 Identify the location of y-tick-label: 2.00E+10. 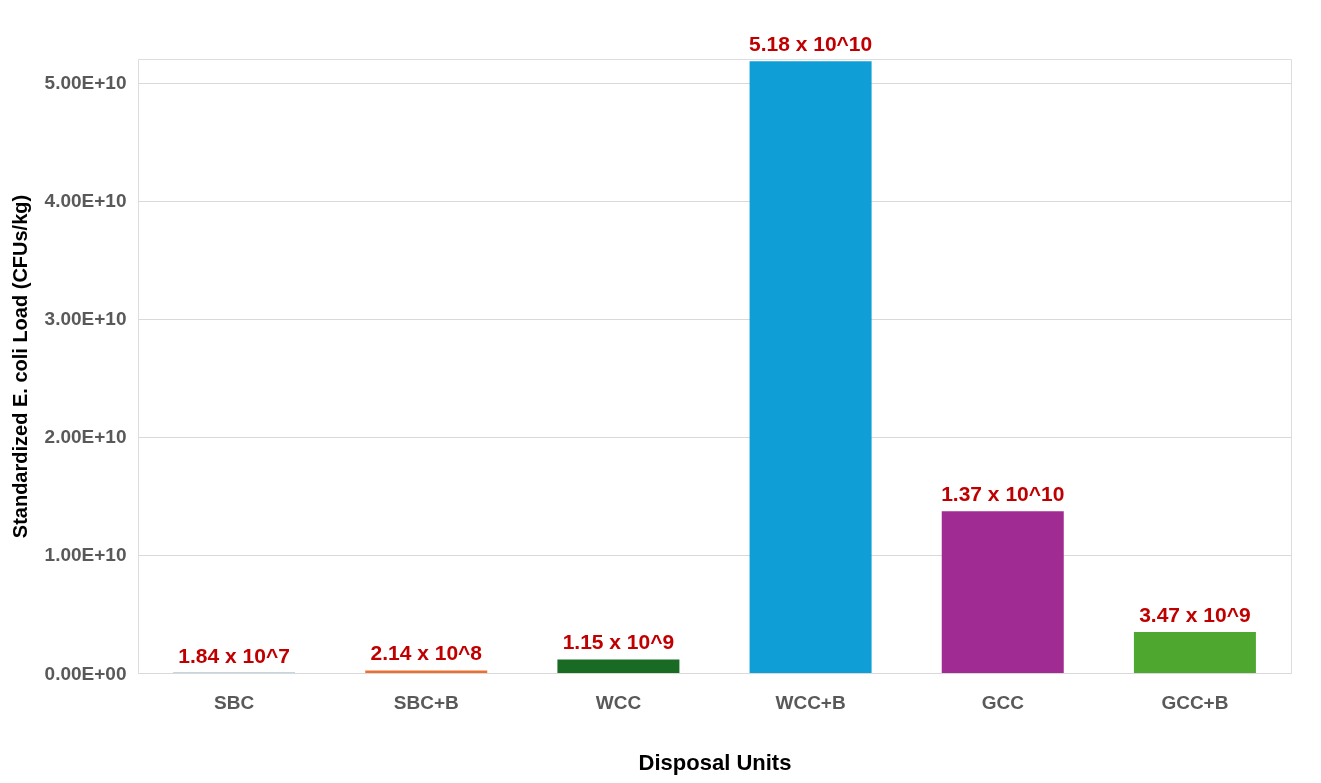
(85, 437).